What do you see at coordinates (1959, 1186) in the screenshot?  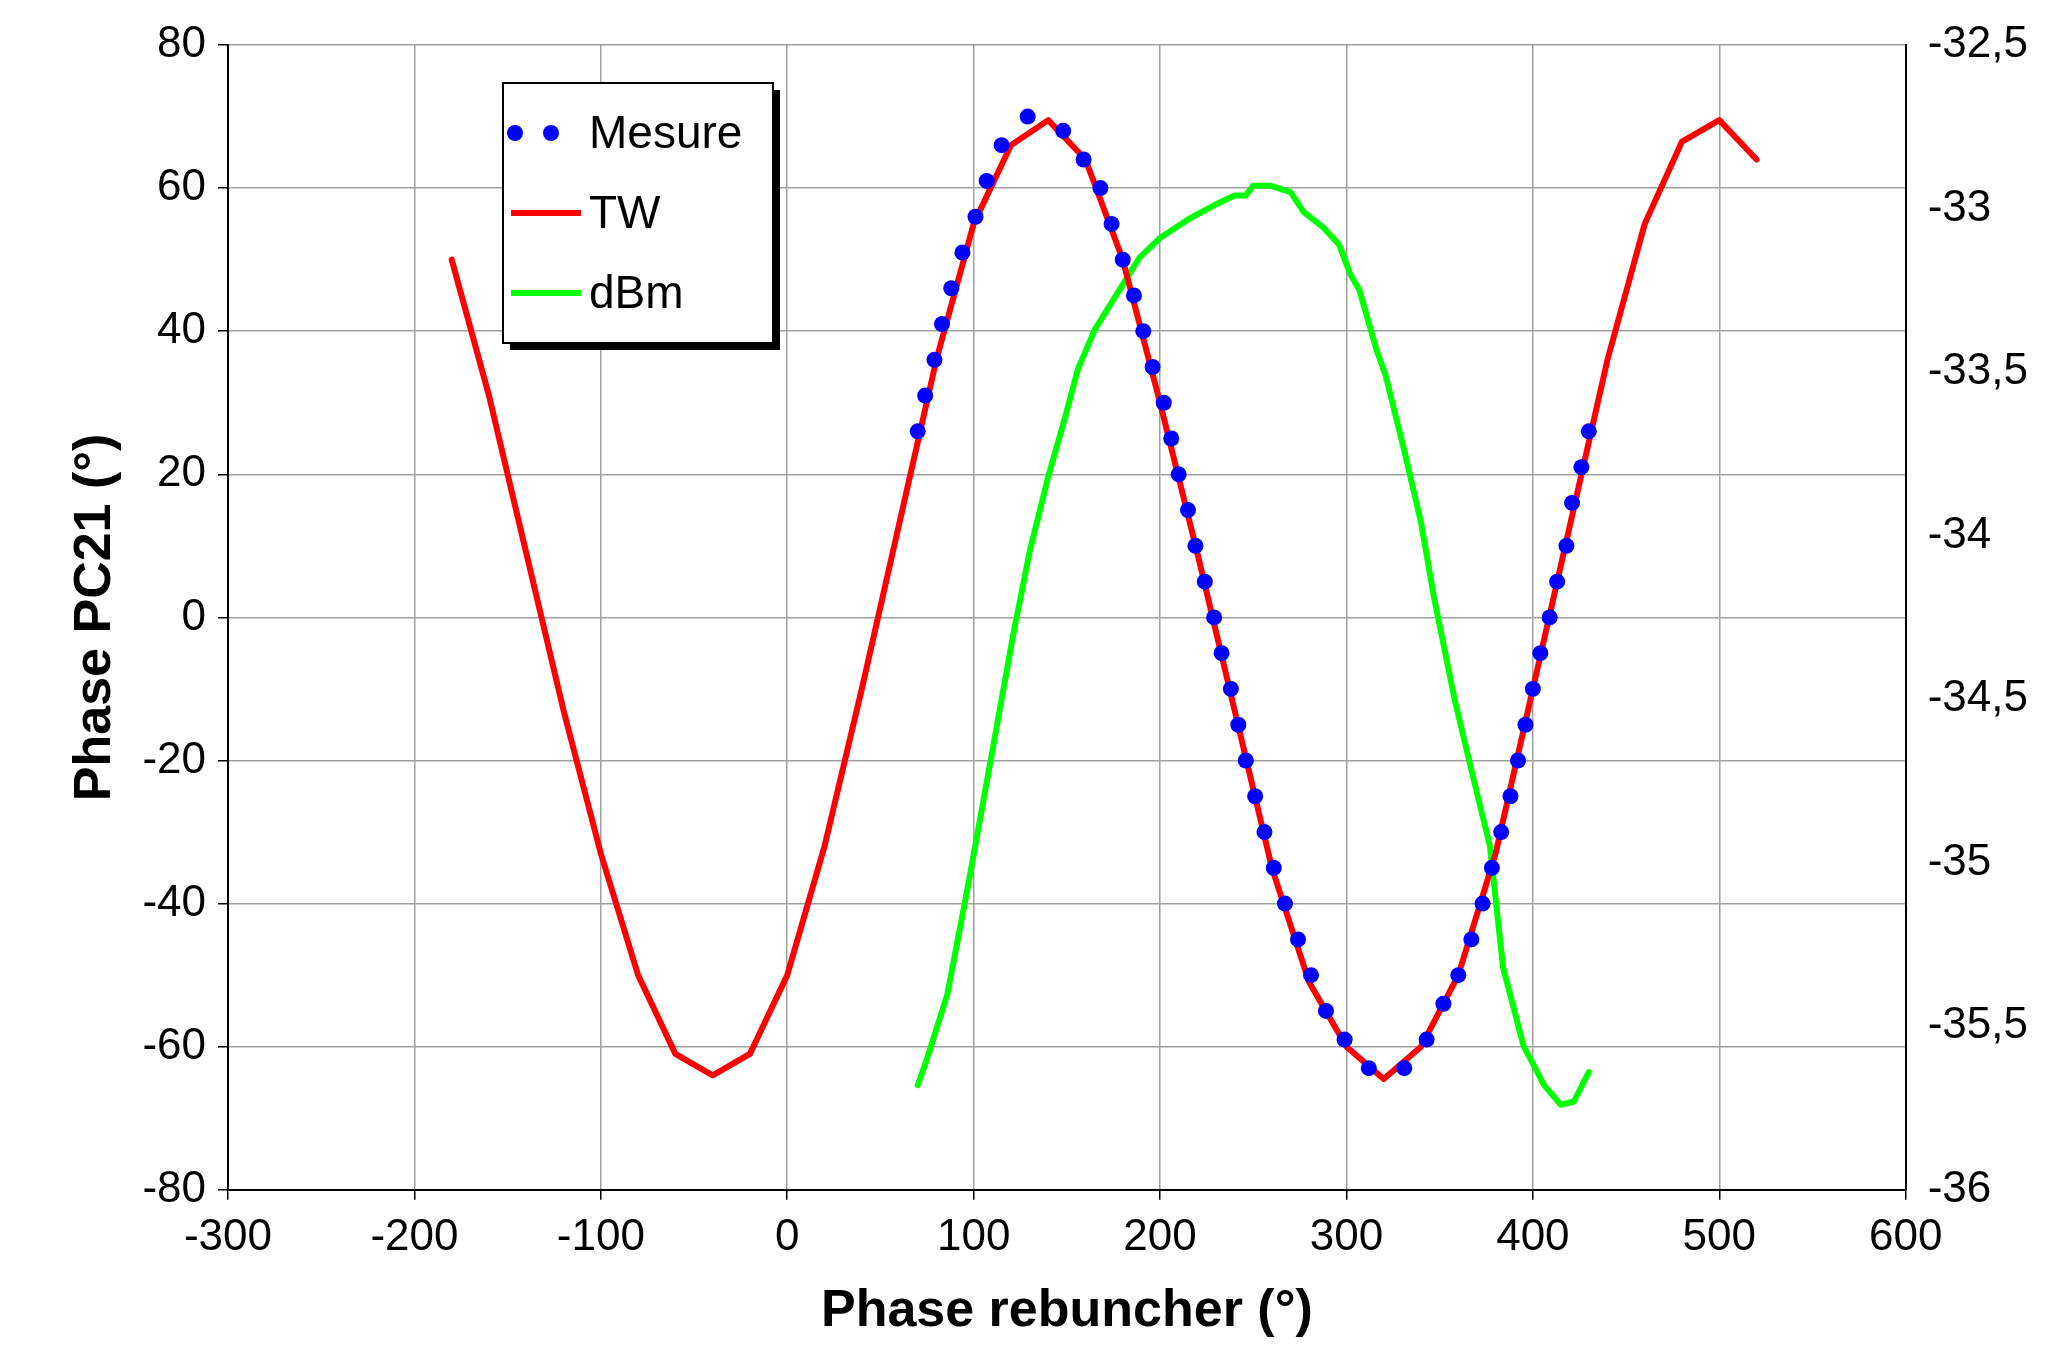 I see `y2-tick-label: -36` at bounding box center [1959, 1186].